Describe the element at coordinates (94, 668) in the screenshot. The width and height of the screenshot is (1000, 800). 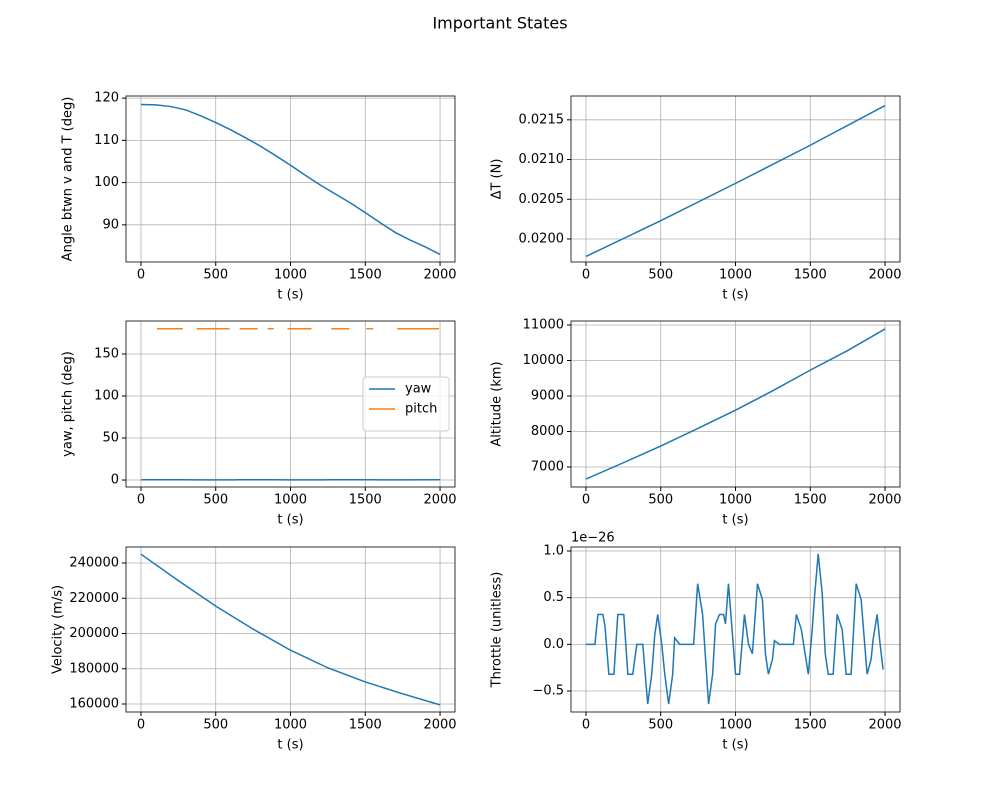
I see `y-tick-label: 180000` at that location.